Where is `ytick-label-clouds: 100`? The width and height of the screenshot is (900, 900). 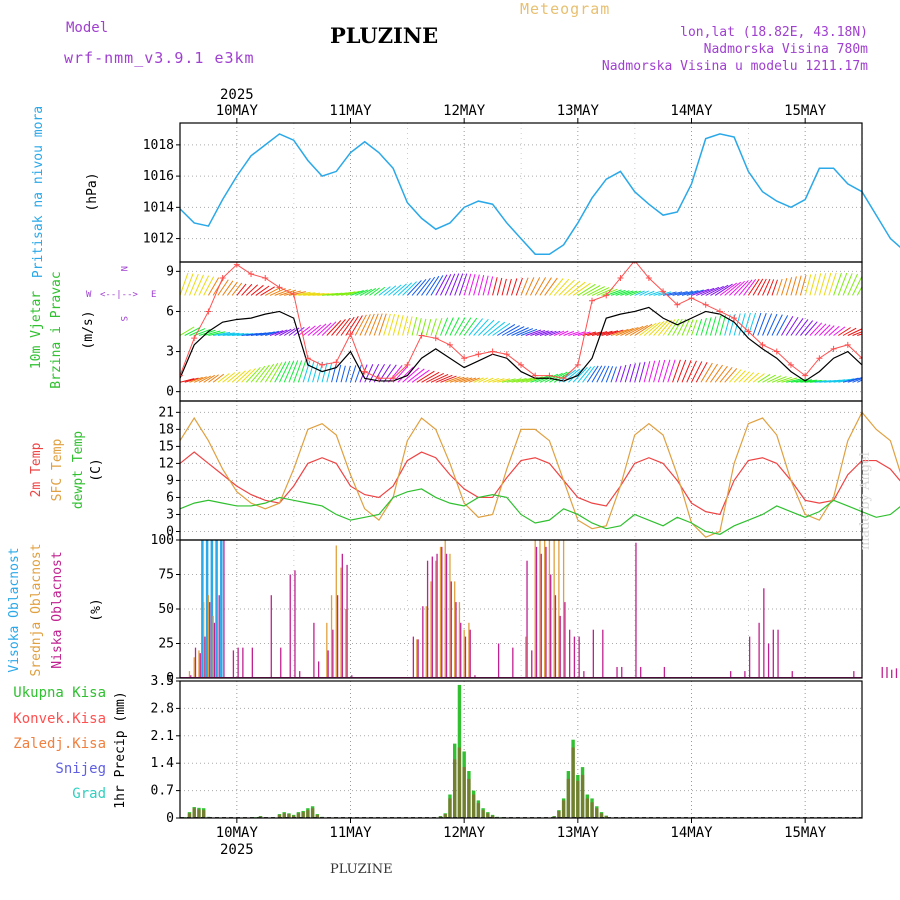 ytick-label-clouds: 100 is located at coordinates (162, 540).